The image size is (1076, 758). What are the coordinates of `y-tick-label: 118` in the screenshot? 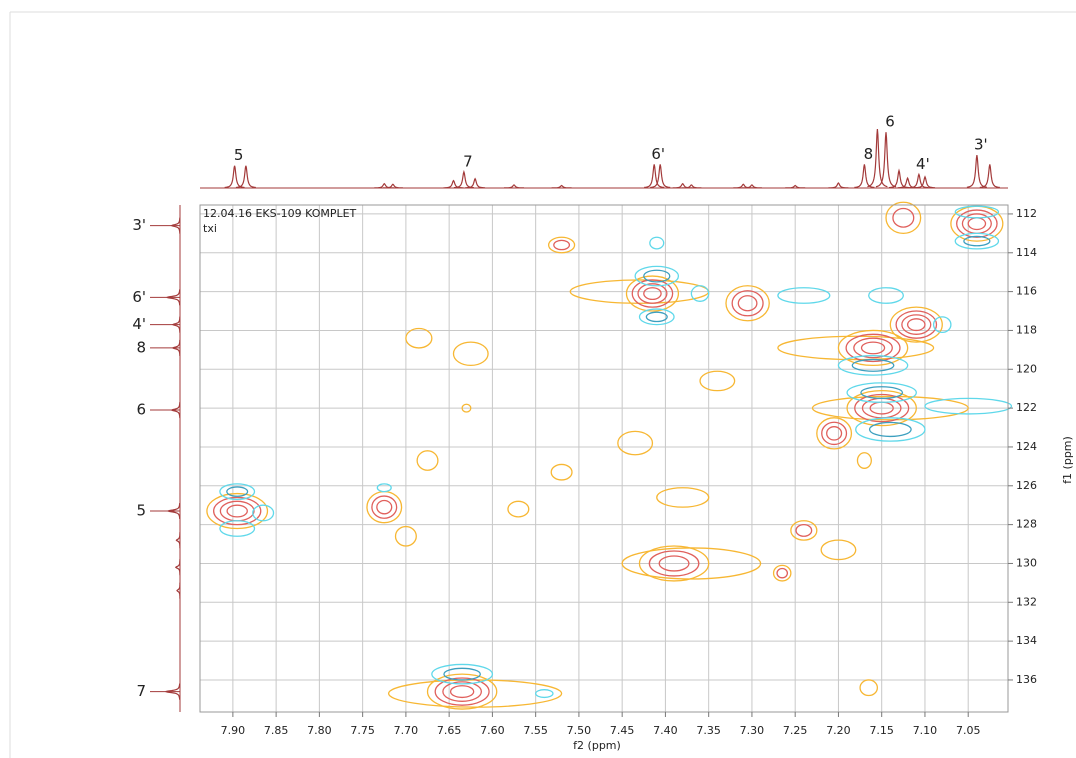 It's located at (1026, 329).